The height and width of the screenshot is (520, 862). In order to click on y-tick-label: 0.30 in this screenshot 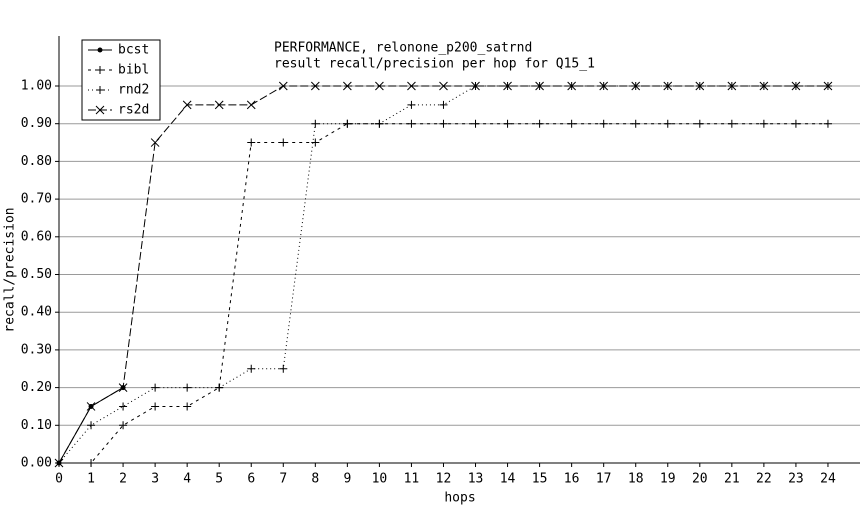, I will do `click(36, 349)`.